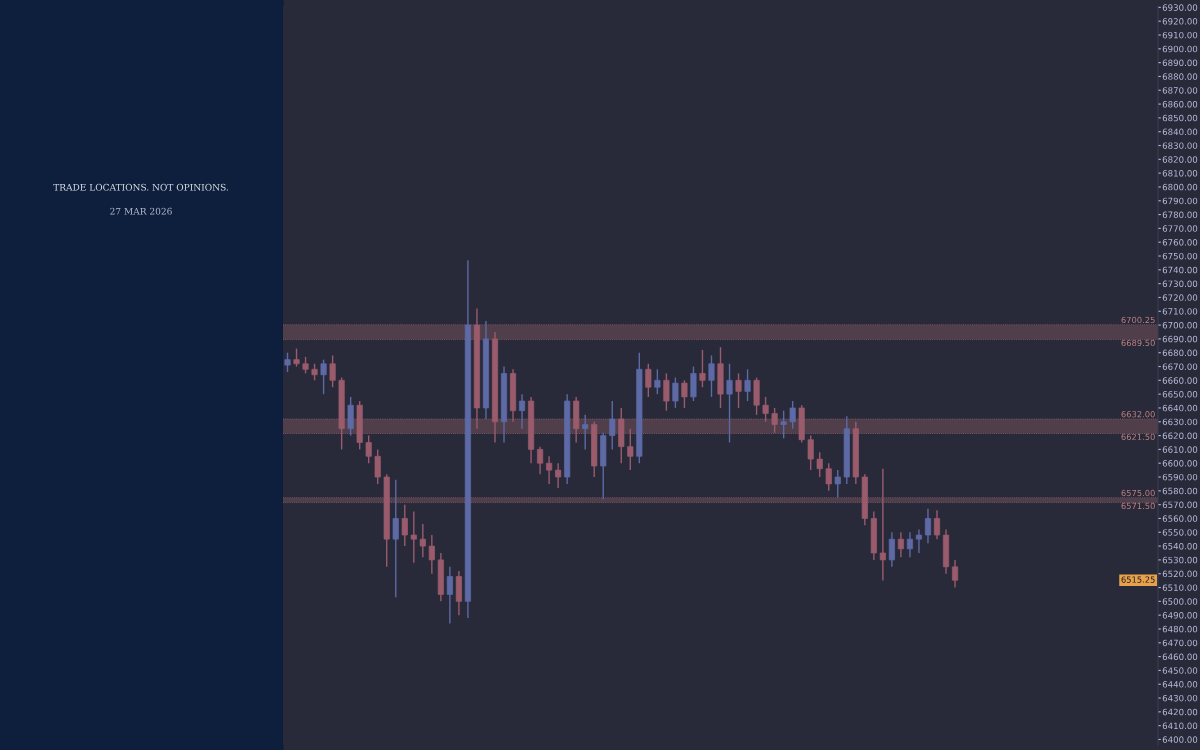 The height and width of the screenshot is (750, 1200). Describe the element at coordinates (1180, 256) in the screenshot. I see `y-tick-label: 6750.00` at that location.